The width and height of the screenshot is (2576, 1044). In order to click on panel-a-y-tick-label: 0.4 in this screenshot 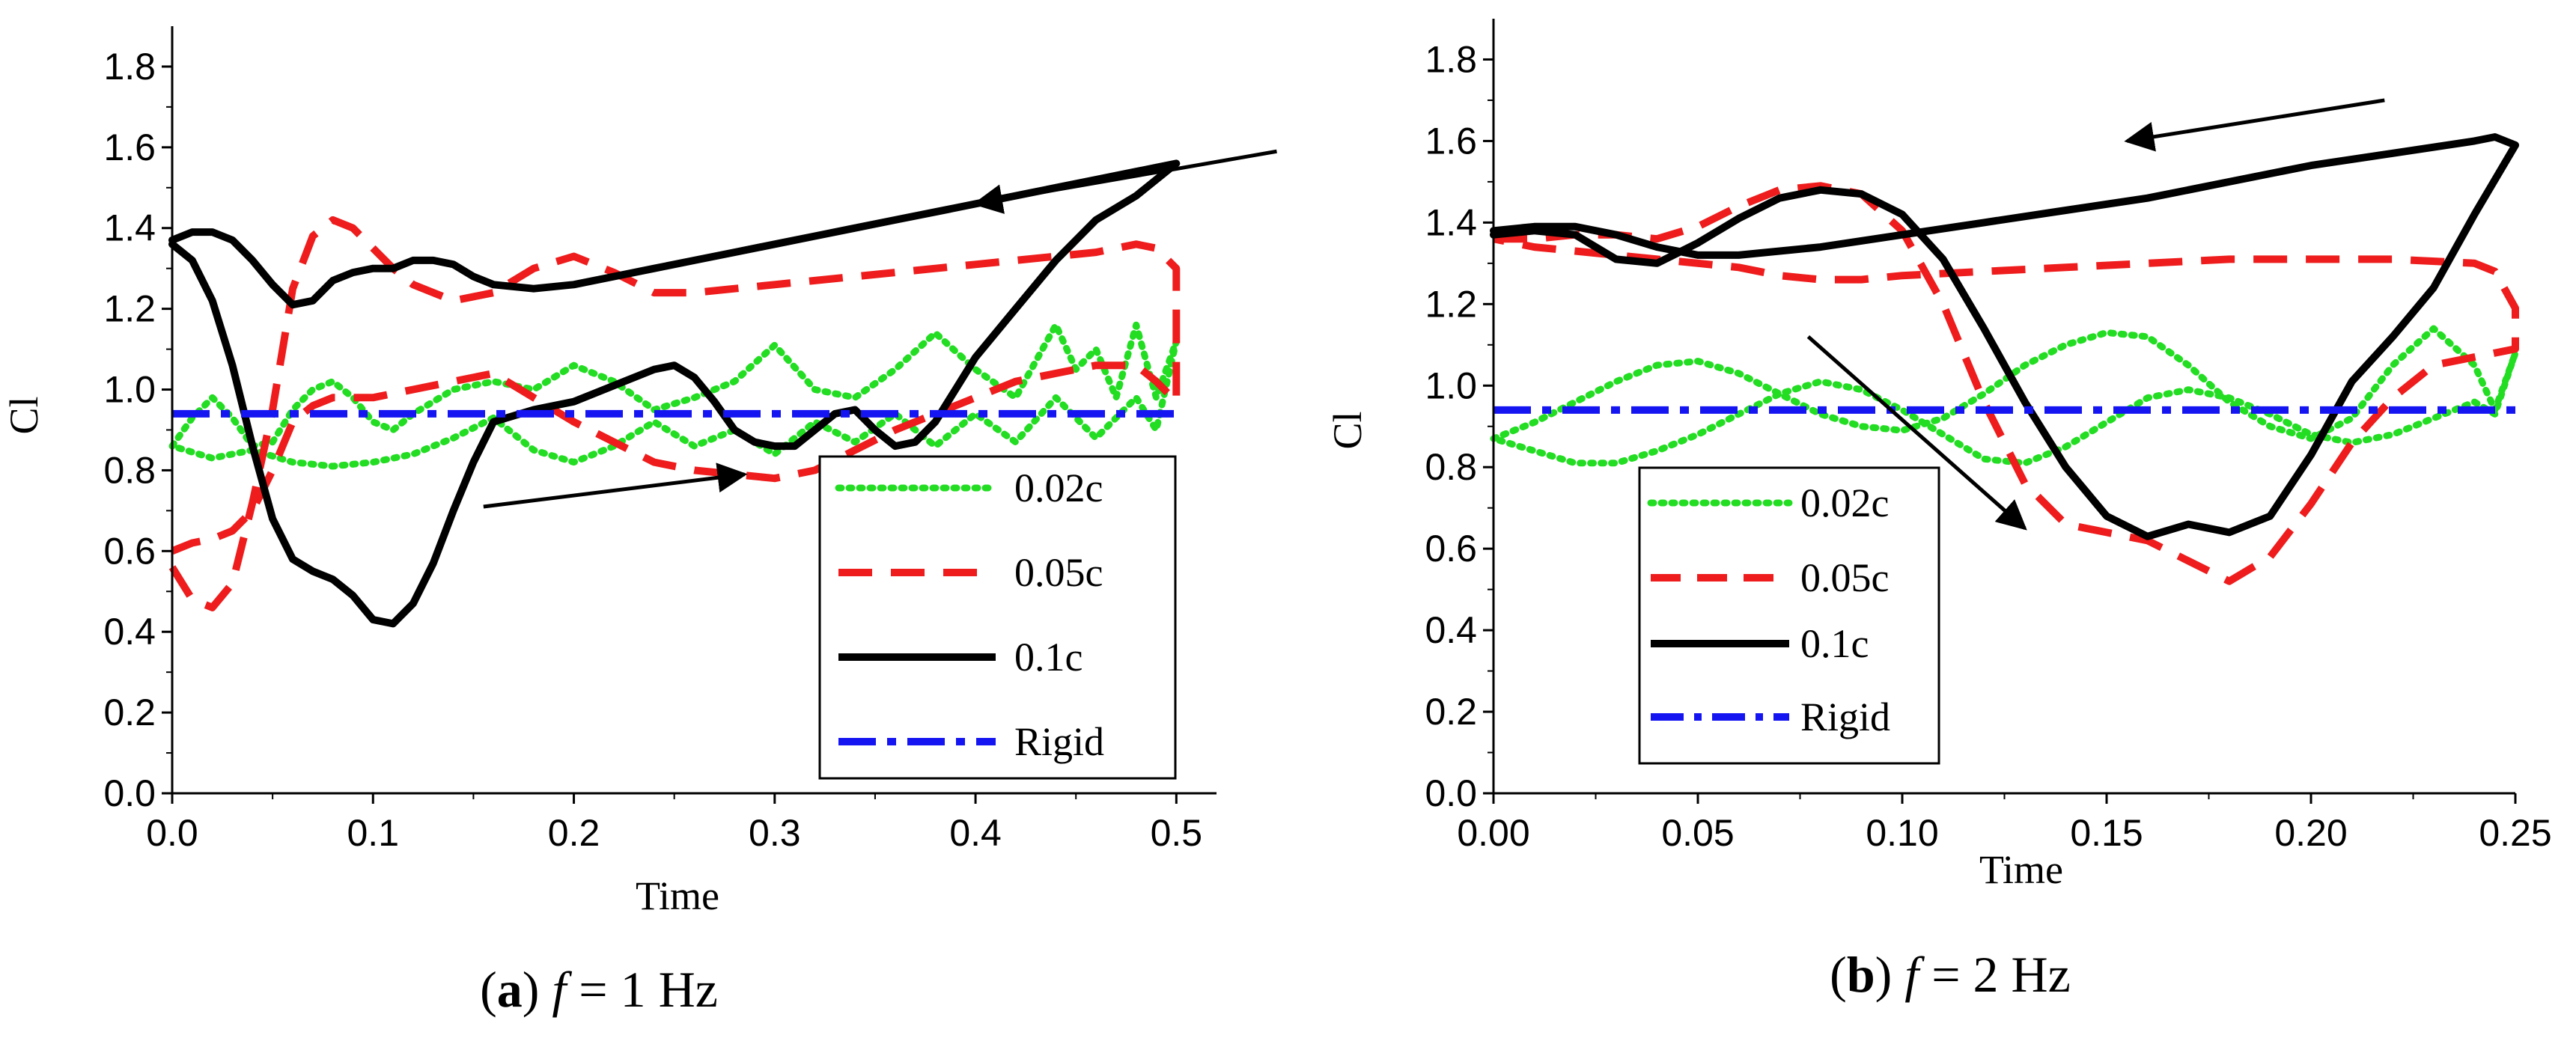, I will do `click(129, 632)`.